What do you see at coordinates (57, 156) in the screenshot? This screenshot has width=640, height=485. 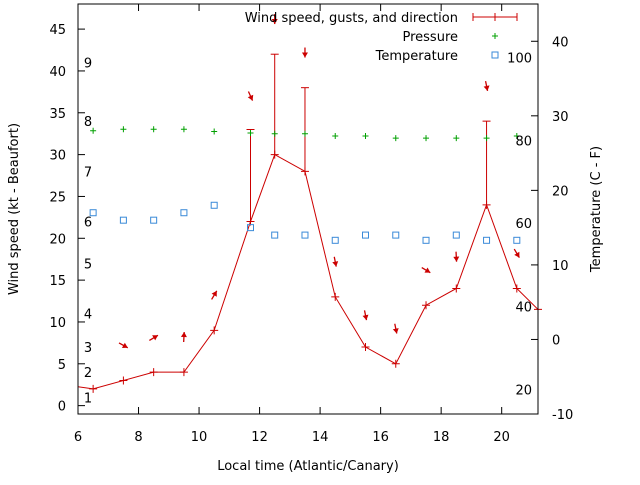 I see `y-left-tick-label: 30` at bounding box center [57, 156].